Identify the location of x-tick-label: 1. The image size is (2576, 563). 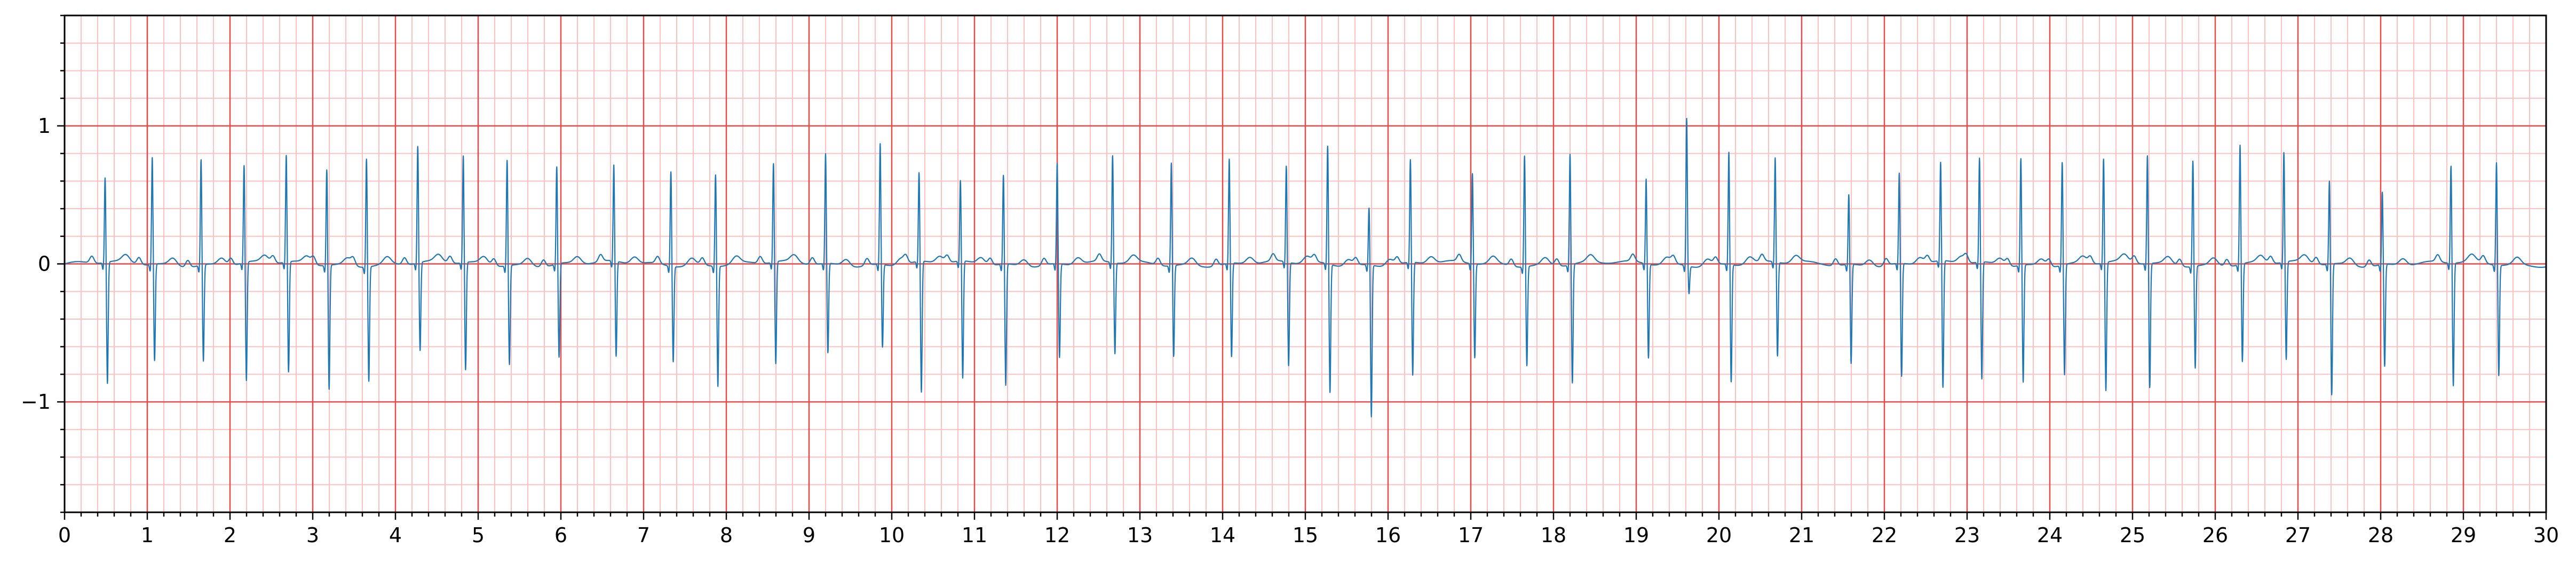
(147, 535).